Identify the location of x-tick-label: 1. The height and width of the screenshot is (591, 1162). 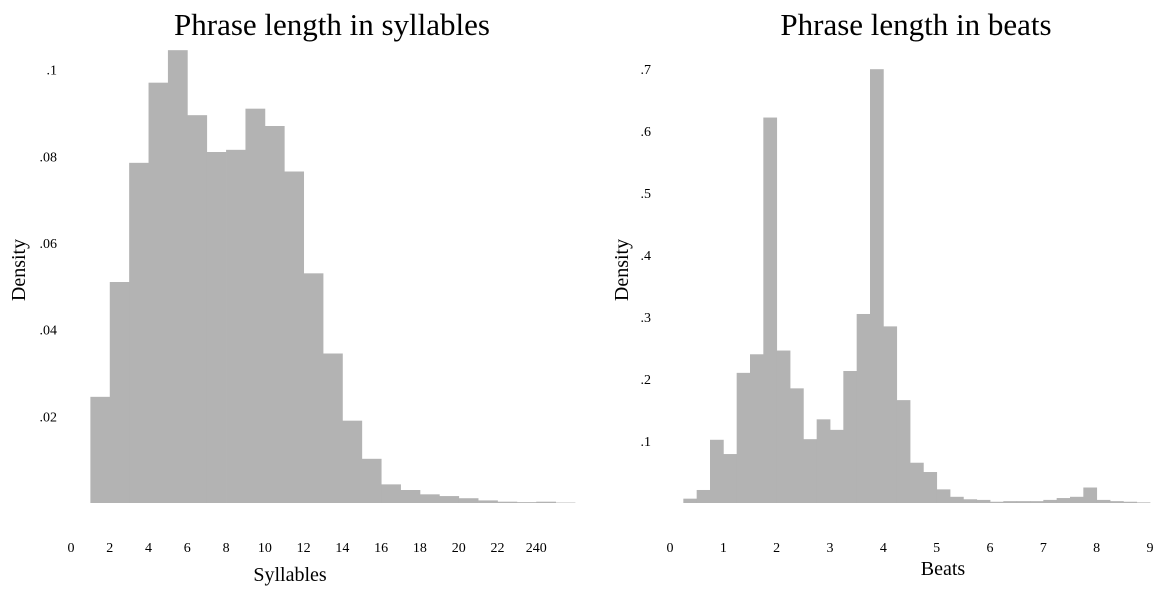
(723, 548).